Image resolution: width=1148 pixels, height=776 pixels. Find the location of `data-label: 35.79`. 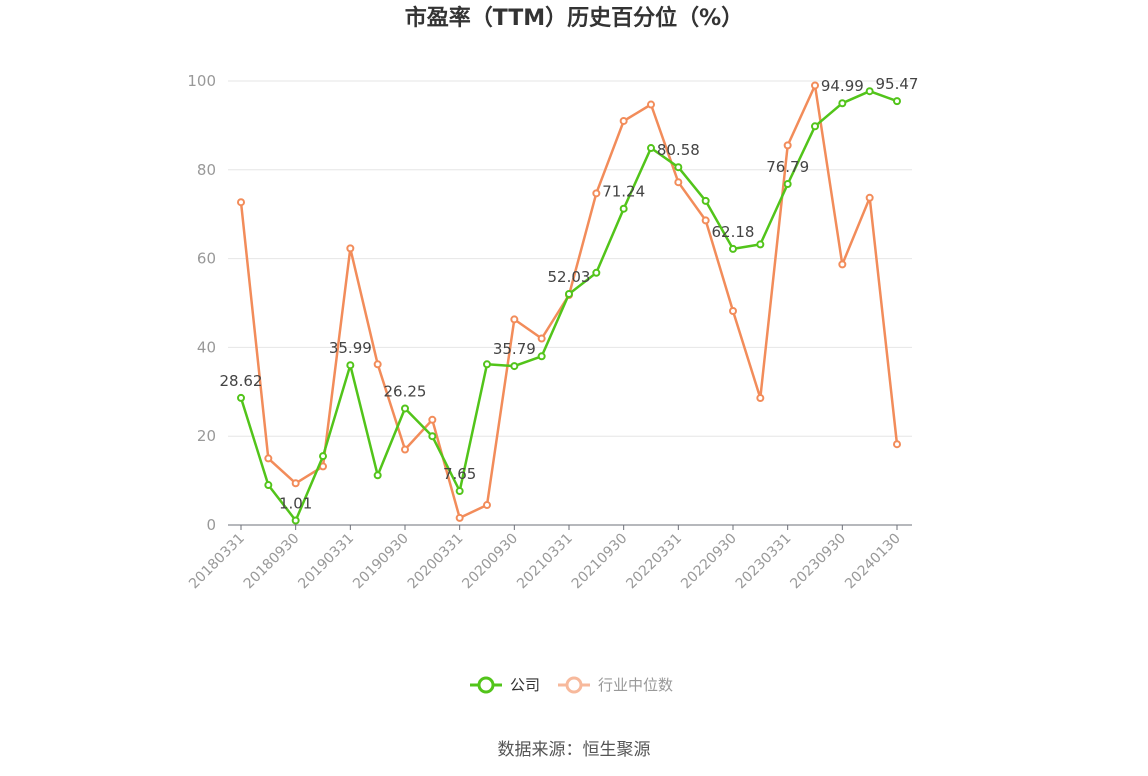

data-label: 35.79 is located at coordinates (514, 349).